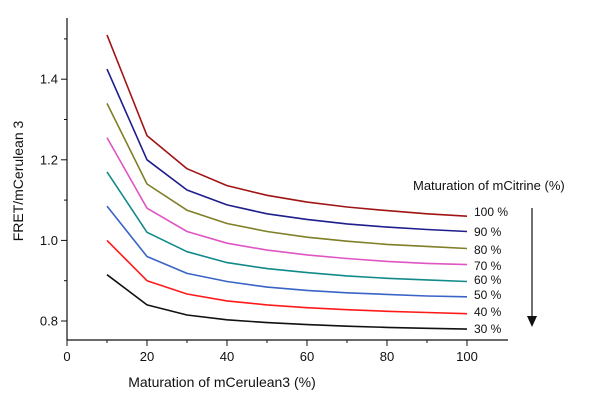 The width and height of the screenshot is (595, 400). What do you see at coordinates (488, 250) in the screenshot?
I see `series-label: 80 %` at bounding box center [488, 250].